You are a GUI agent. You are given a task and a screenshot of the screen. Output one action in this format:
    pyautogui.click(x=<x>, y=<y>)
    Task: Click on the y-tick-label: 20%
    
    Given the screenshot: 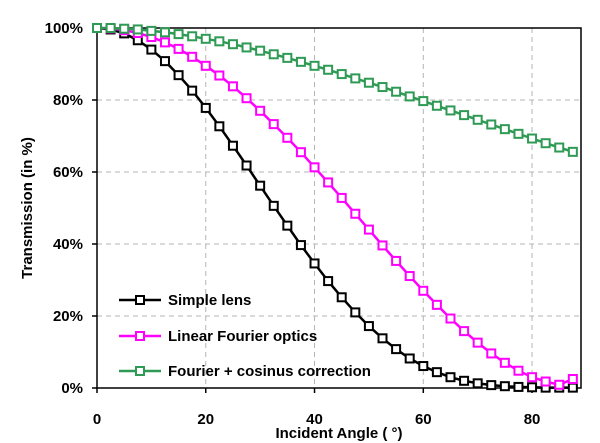 What is the action you would take?
    pyautogui.click(x=68, y=316)
    